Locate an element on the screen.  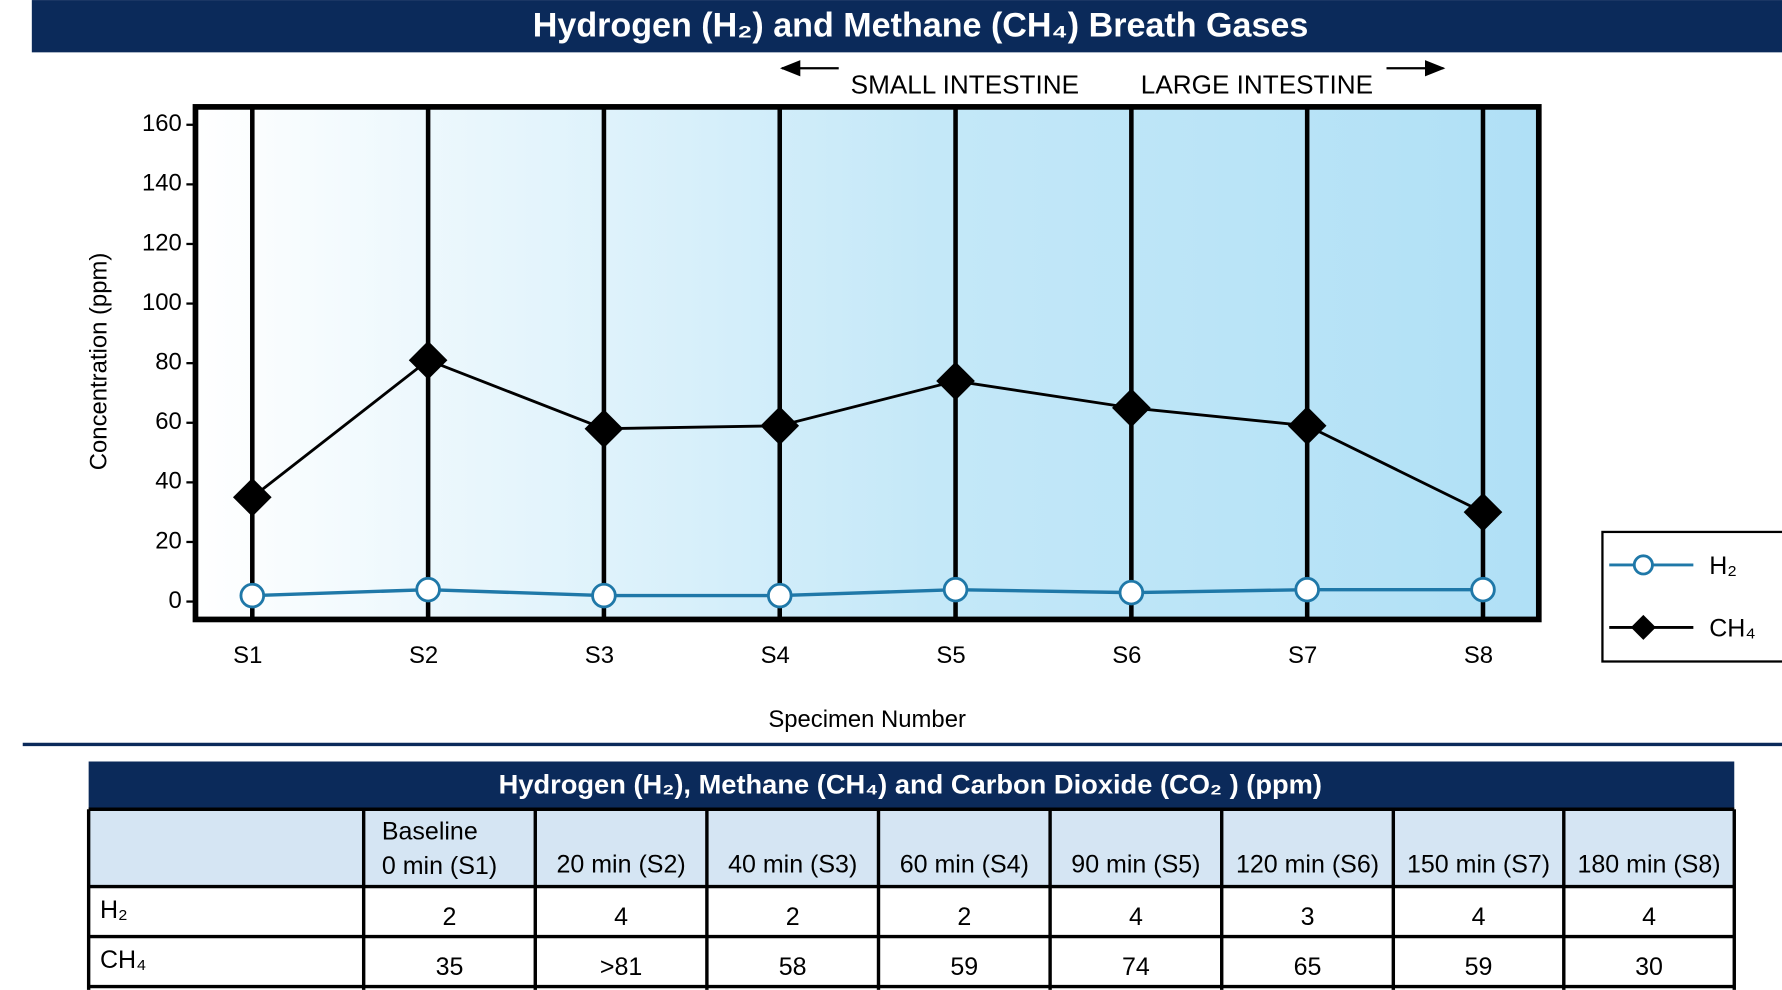
table-header: 0 min (S1) is located at coordinates (439, 866).